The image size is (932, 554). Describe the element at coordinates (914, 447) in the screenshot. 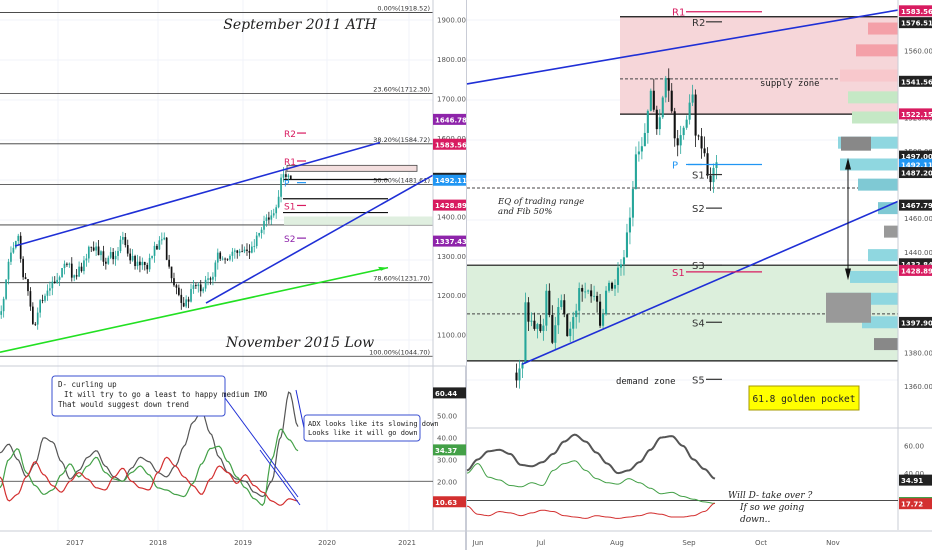

I see `right-ind-tick: 60.00` at that location.